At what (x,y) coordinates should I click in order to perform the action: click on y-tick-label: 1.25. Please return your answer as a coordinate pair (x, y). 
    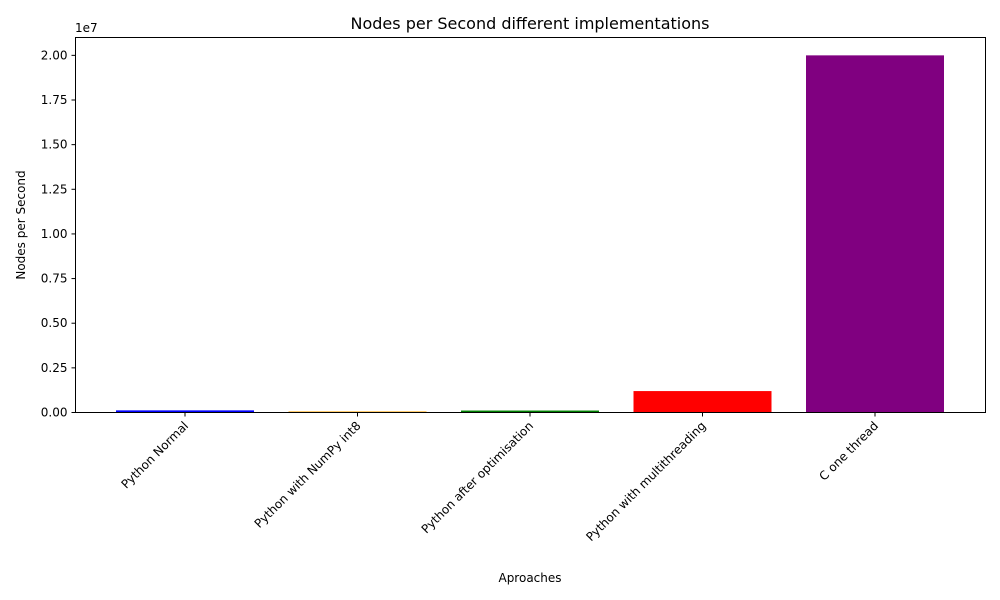
    Looking at the image, I should click on (54, 189).